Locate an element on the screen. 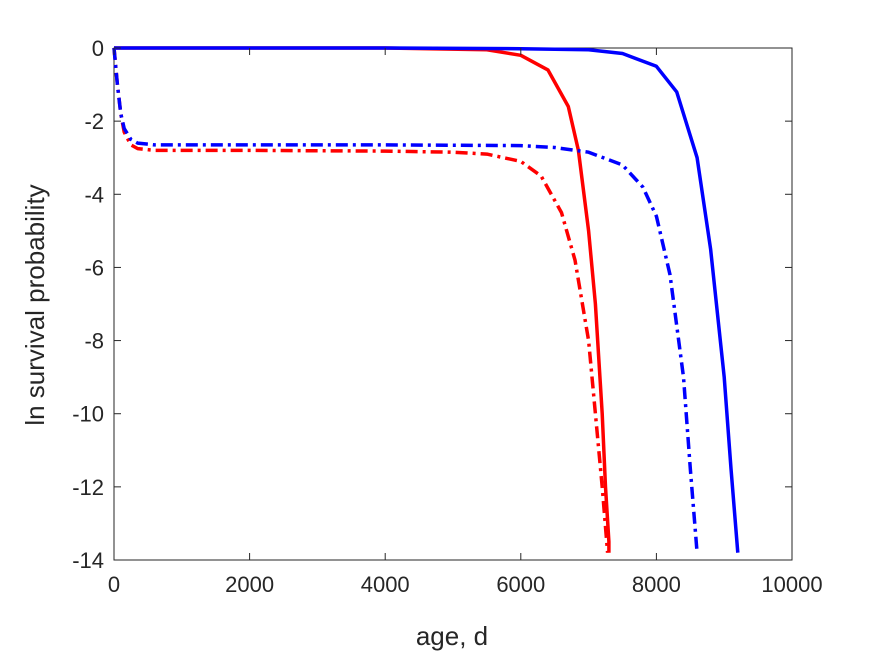 This screenshot has height=656, width=875. x-axis-label: age, d is located at coordinates (452, 636).